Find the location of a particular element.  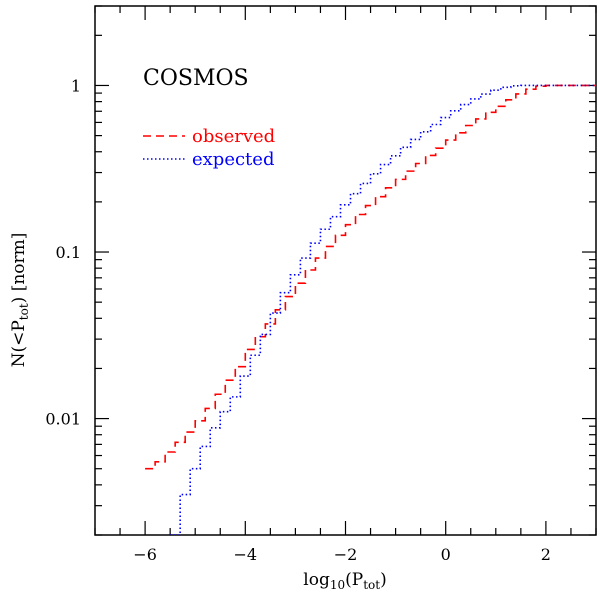

panel-label: COSMOS is located at coordinates (196, 78).